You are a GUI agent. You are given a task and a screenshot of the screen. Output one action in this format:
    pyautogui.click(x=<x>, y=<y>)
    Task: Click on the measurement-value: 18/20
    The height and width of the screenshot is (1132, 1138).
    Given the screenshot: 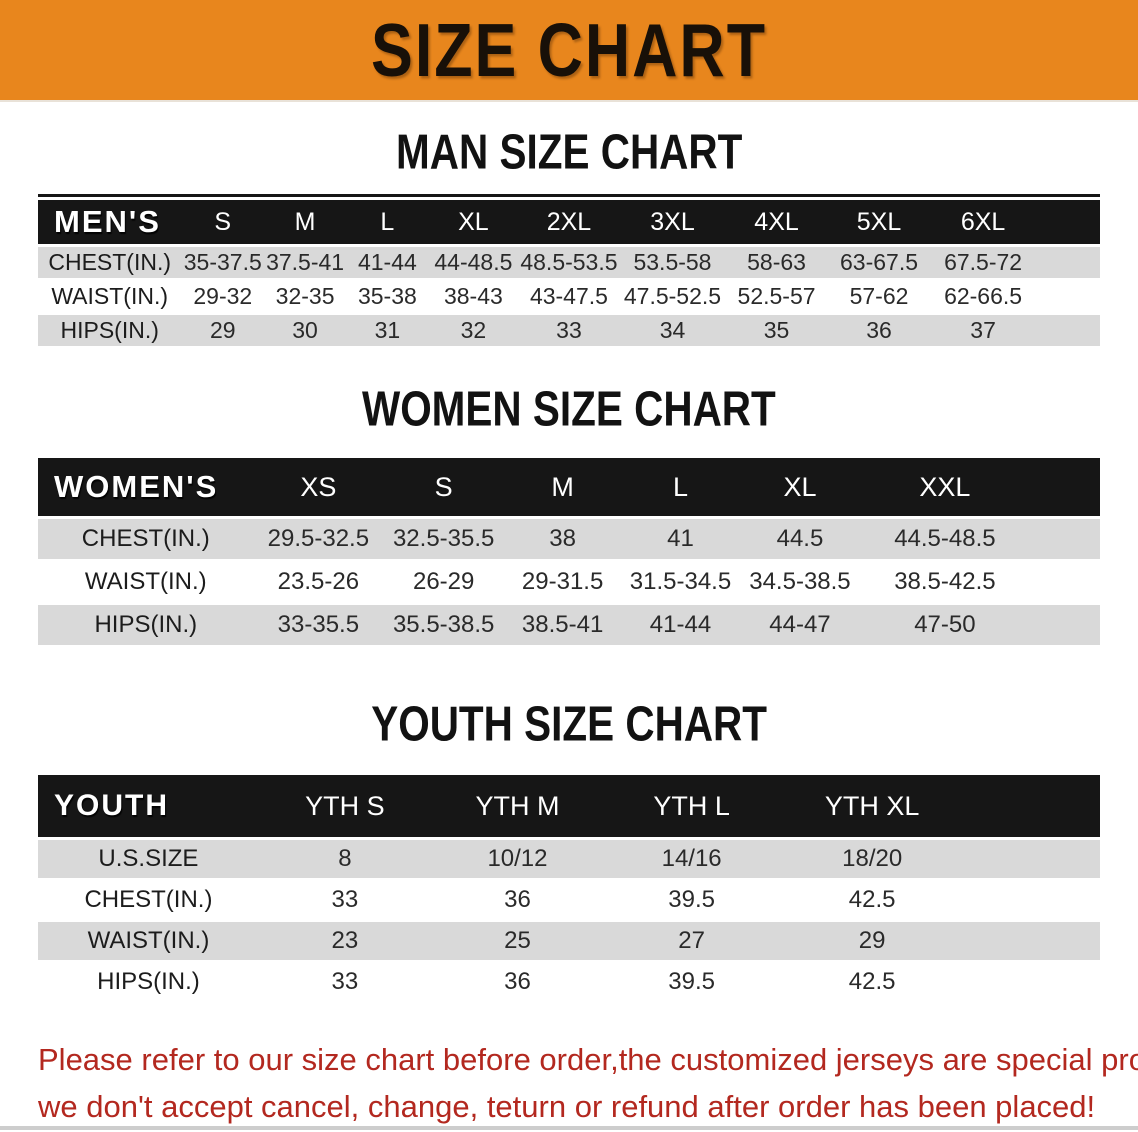 What is the action you would take?
    pyautogui.click(x=872, y=859)
    